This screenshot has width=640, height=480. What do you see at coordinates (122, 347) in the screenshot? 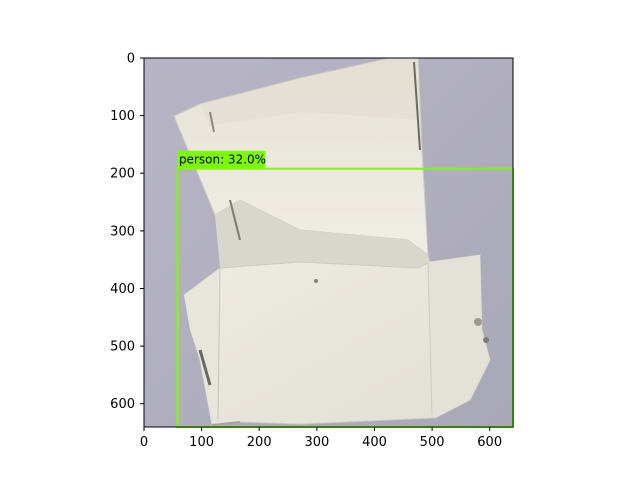
I see `y-tick-label: 500` at bounding box center [122, 347].